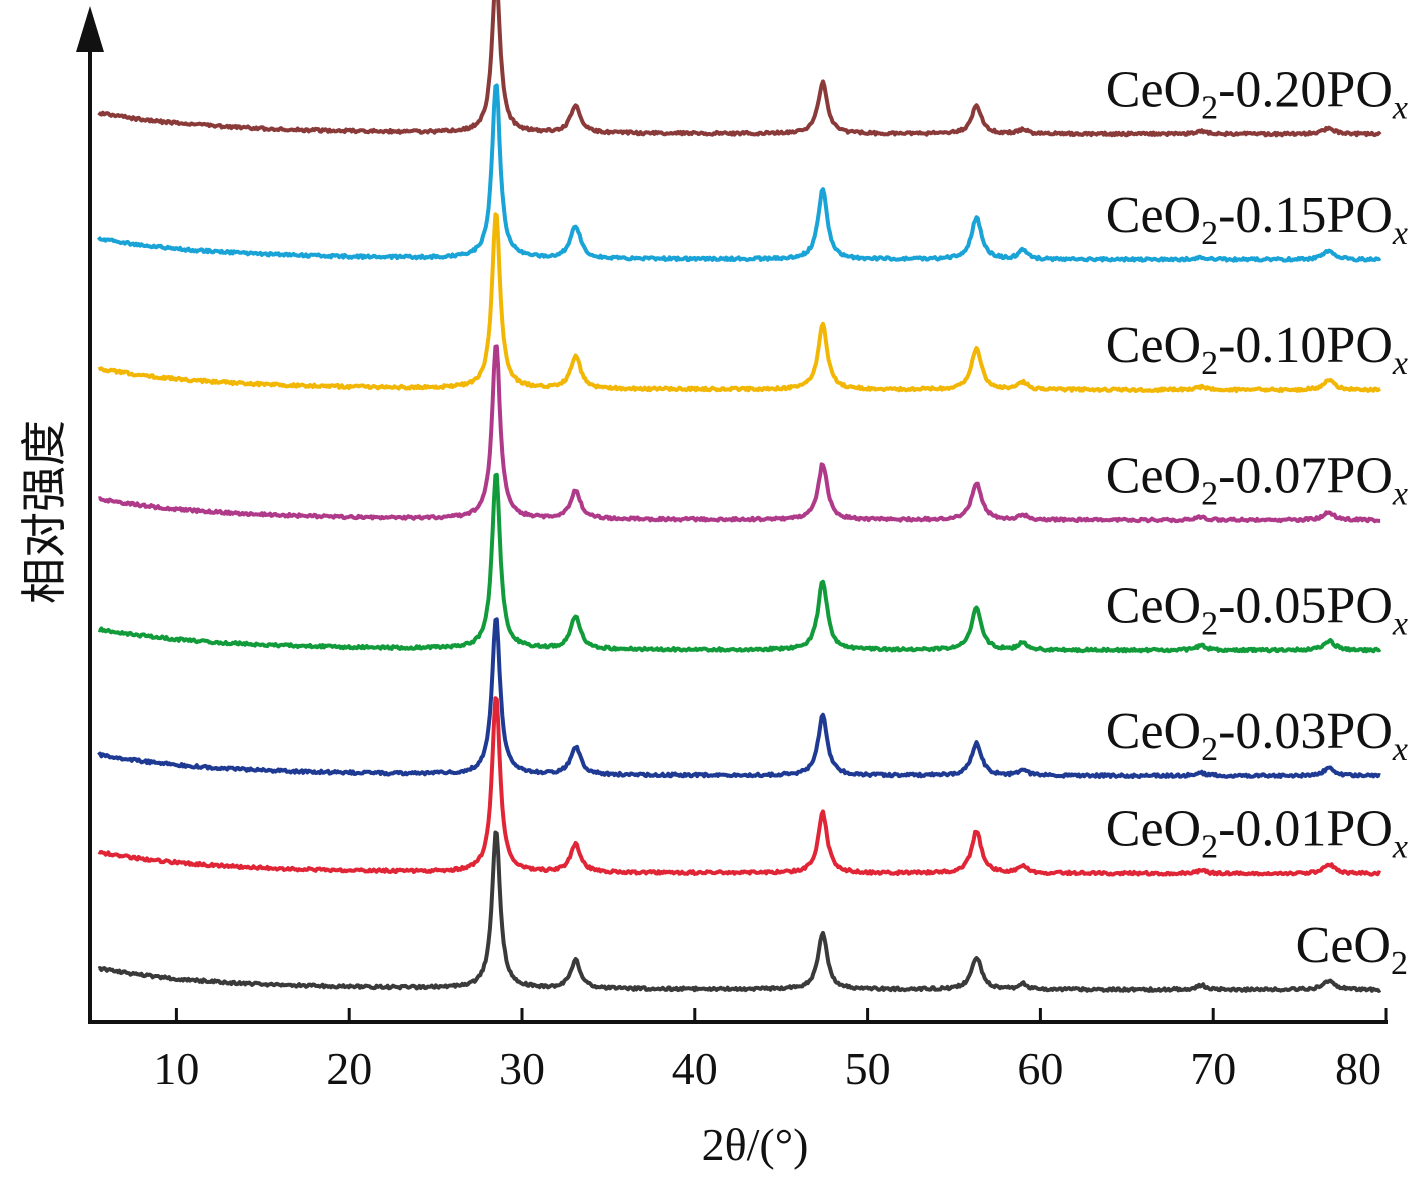 This screenshot has height=1181, width=1417. I want to click on x-tick-label: 20, so click(349, 1068).